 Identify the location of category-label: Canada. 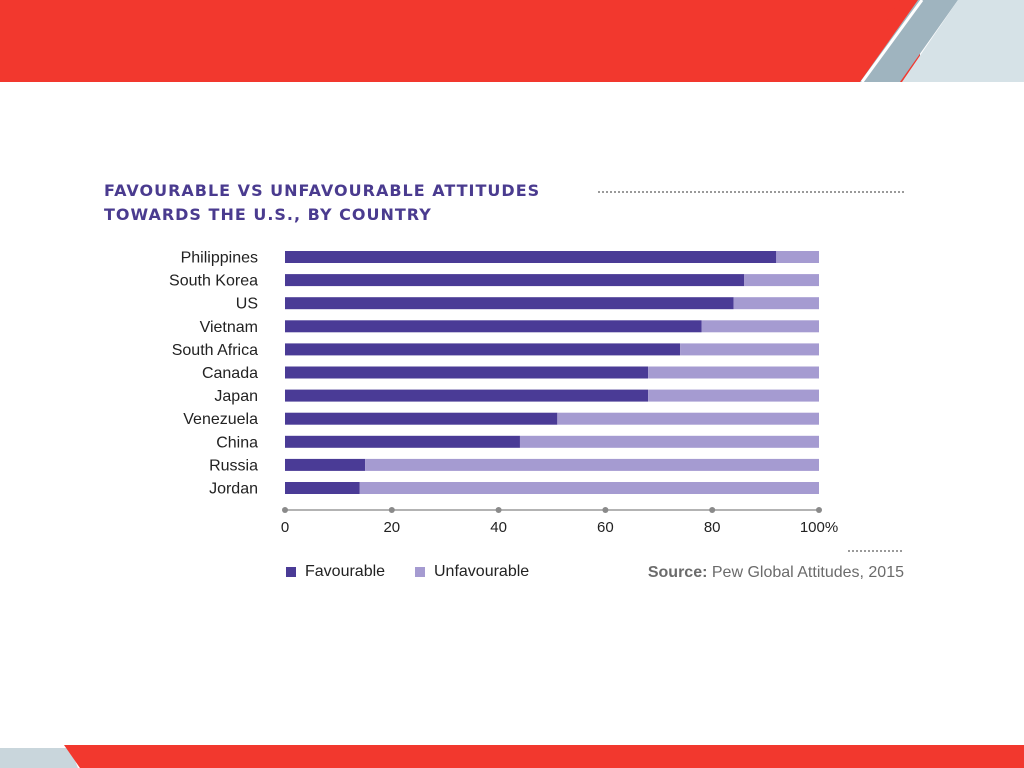
(230, 373).